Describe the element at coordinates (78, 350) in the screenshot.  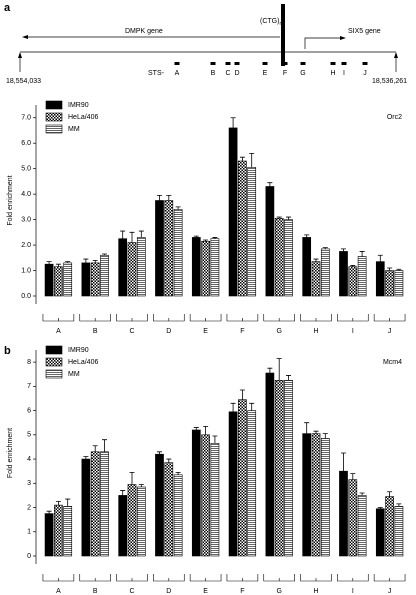
I see `legend-label: IMR90` at that location.